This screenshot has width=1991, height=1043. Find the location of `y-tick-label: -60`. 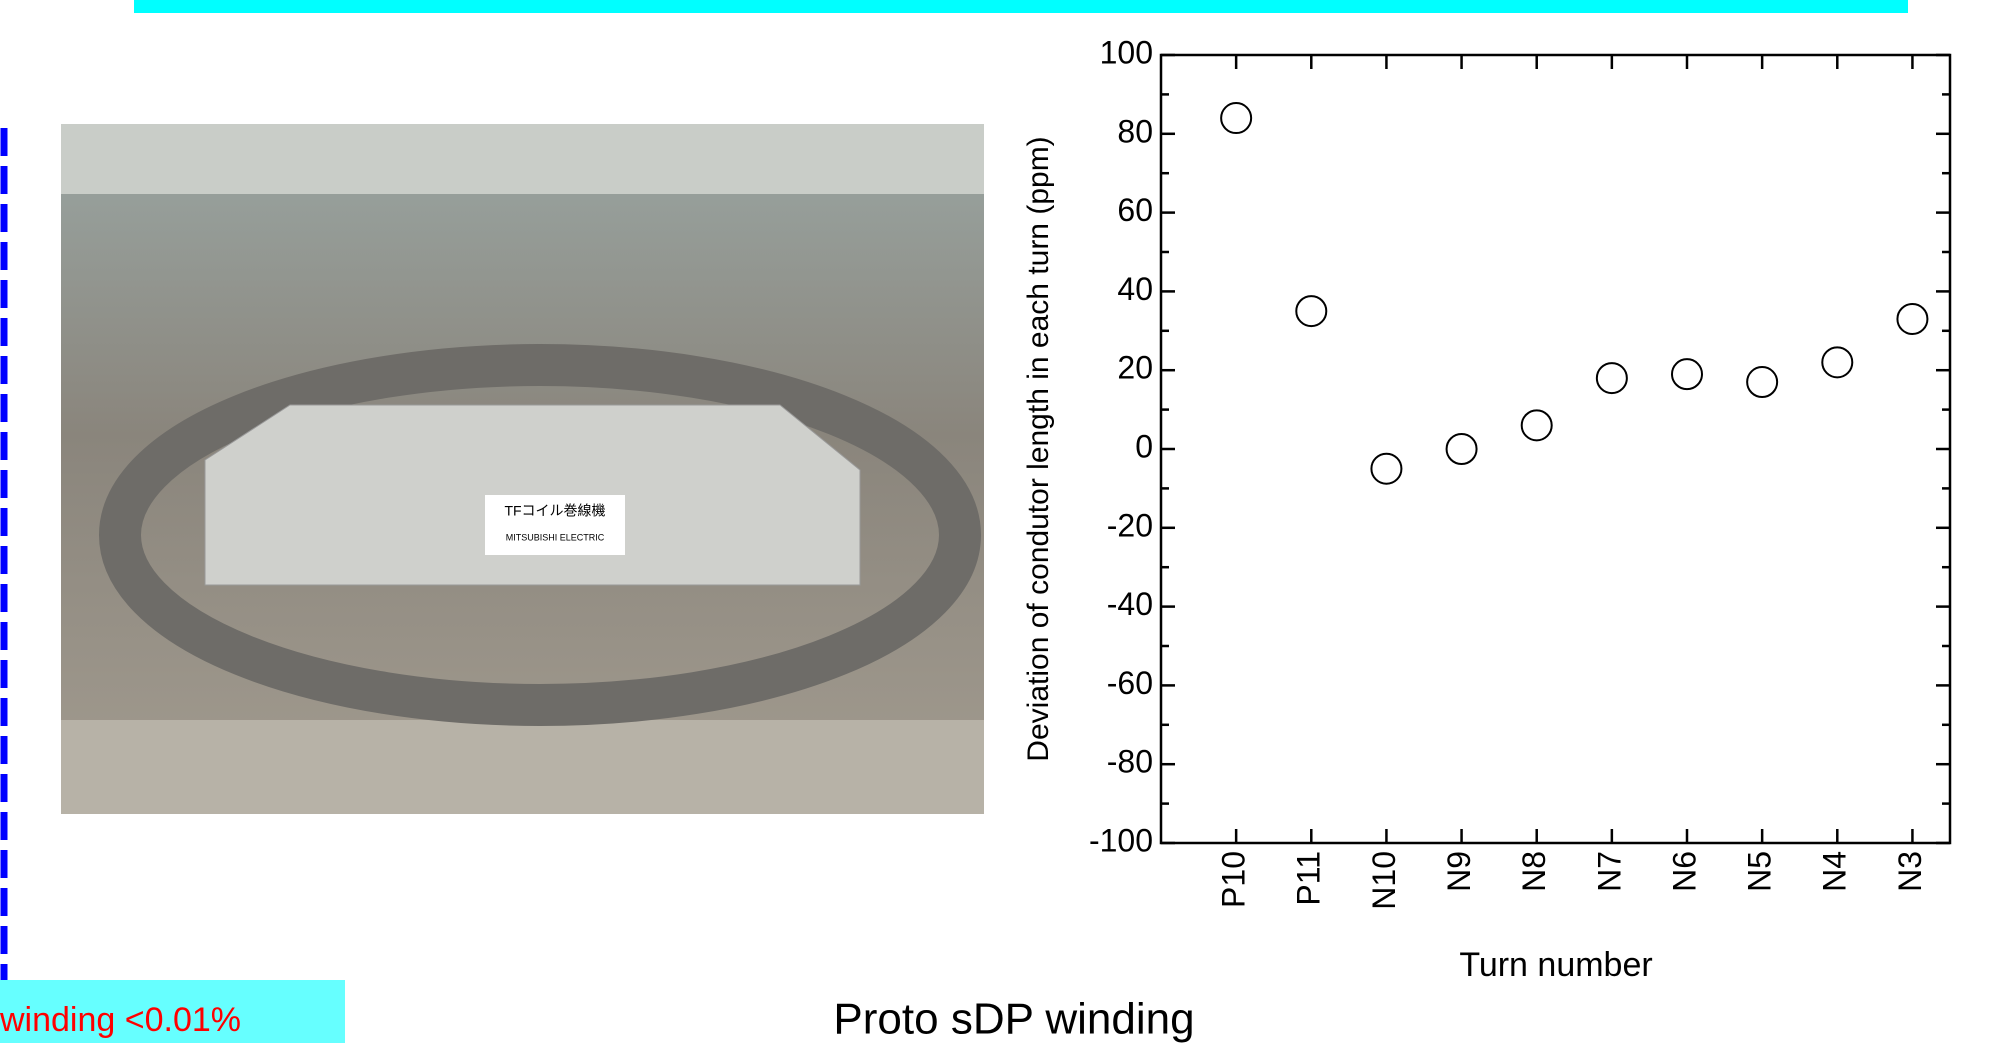

y-tick-label: -60 is located at coordinates (1130, 683).